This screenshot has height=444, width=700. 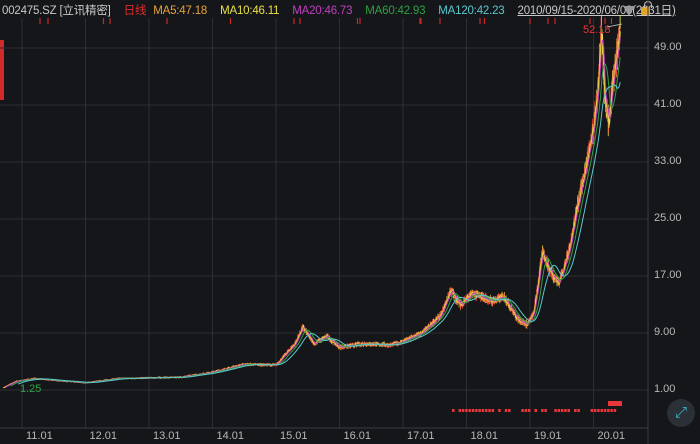 What do you see at coordinates (421, 436) in the screenshot?
I see `x-tick-label: 17.01` at bounding box center [421, 436].